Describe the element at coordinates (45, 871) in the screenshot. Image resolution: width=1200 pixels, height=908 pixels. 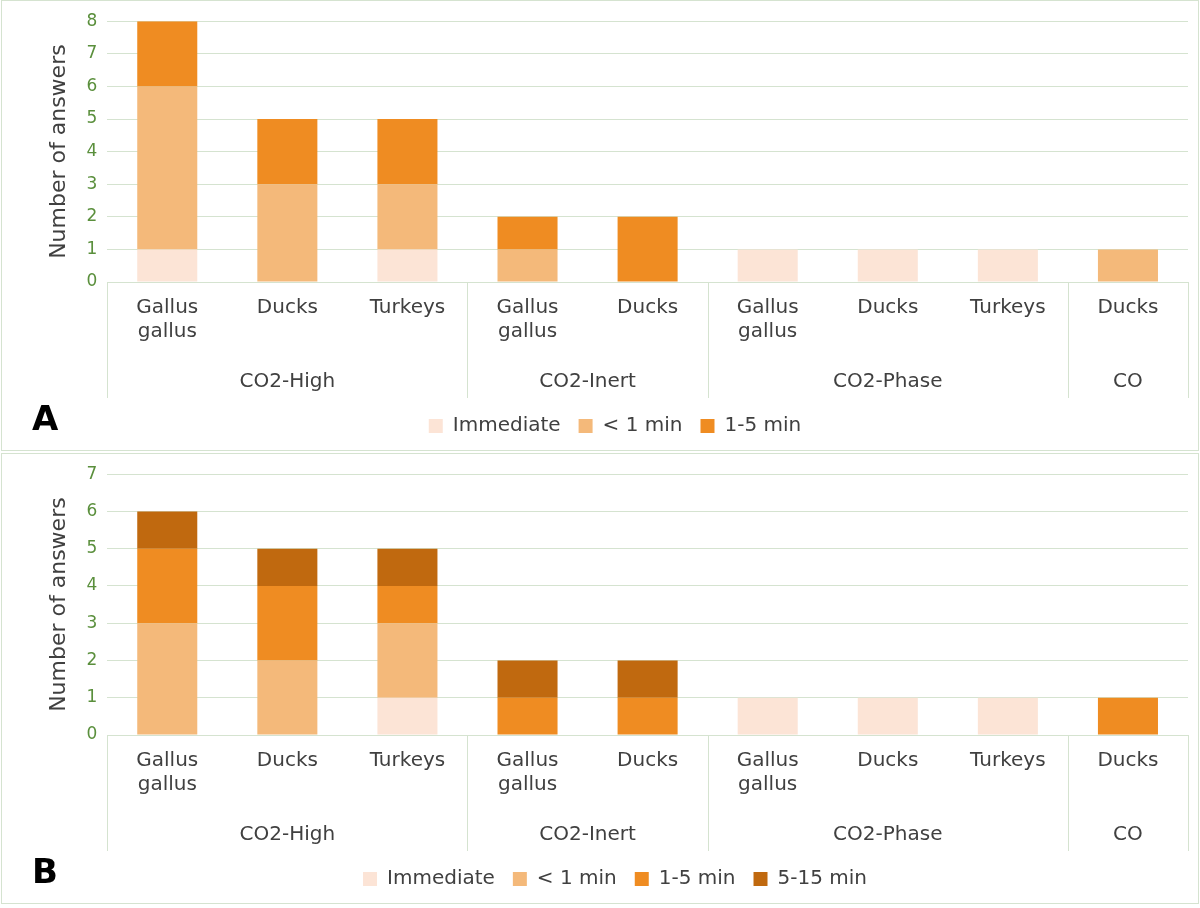
I see `text: B` at that location.